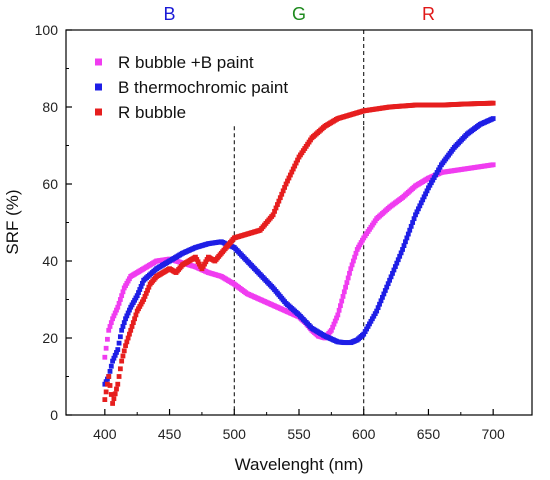  What do you see at coordinates (98, 62) in the screenshot?
I see `legend-marker` at bounding box center [98, 62].